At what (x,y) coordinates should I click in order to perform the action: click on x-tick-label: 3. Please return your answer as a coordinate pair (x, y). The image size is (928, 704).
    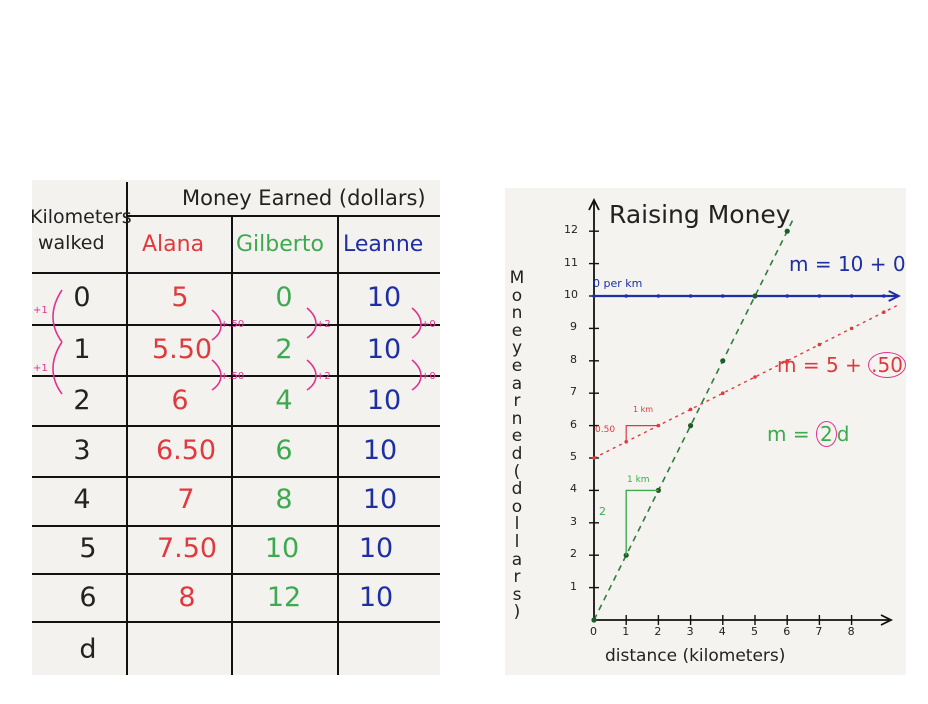
    Looking at the image, I should click on (690, 631).